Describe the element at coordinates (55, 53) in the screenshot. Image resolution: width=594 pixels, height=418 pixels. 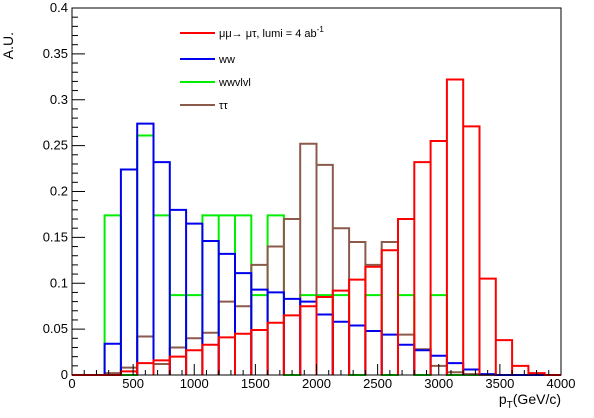
I see `y-tick-label: 0.35` at that location.